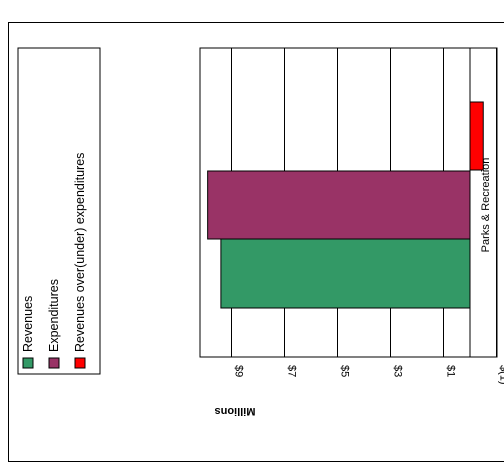  What do you see at coordinates (292, 371) in the screenshot?
I see `tick-label-4: $7` at bounding box center [292, 371].